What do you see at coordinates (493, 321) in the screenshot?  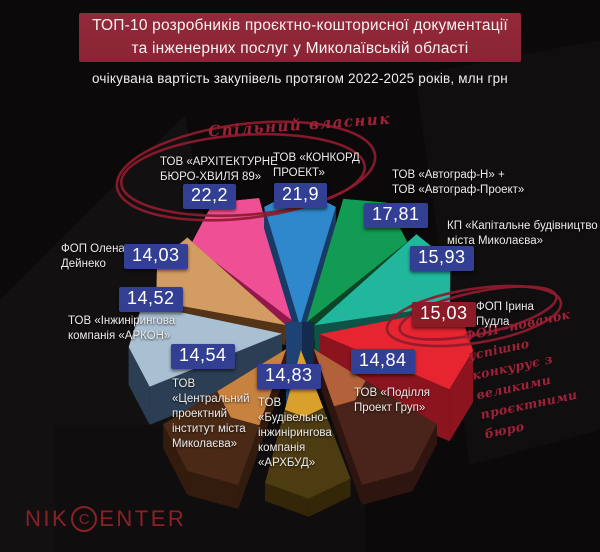 I see `company-label-line: Пудла` at bounding box center [493, 321].